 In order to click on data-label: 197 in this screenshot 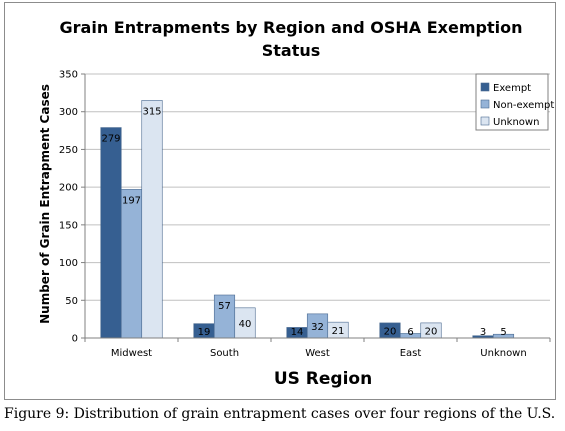, I will do `click(131, 200)`.